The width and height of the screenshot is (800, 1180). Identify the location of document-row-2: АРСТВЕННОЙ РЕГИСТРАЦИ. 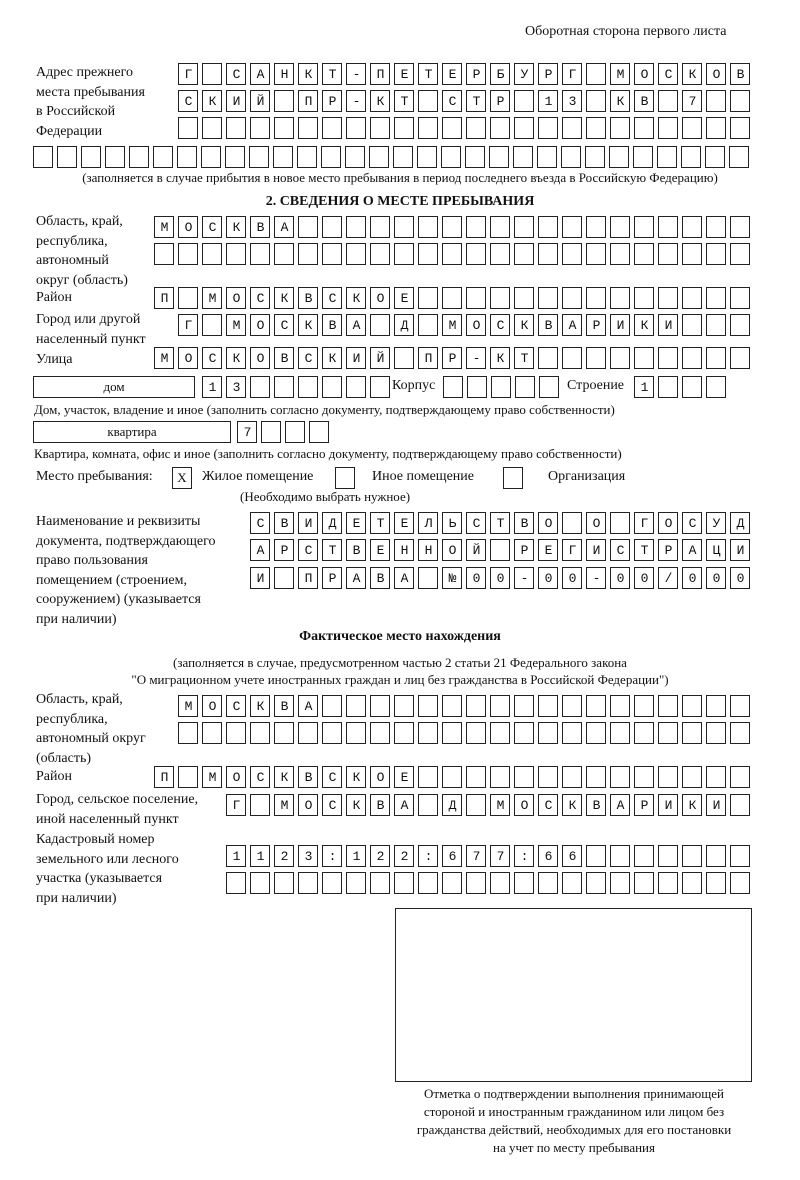
(500, 550).